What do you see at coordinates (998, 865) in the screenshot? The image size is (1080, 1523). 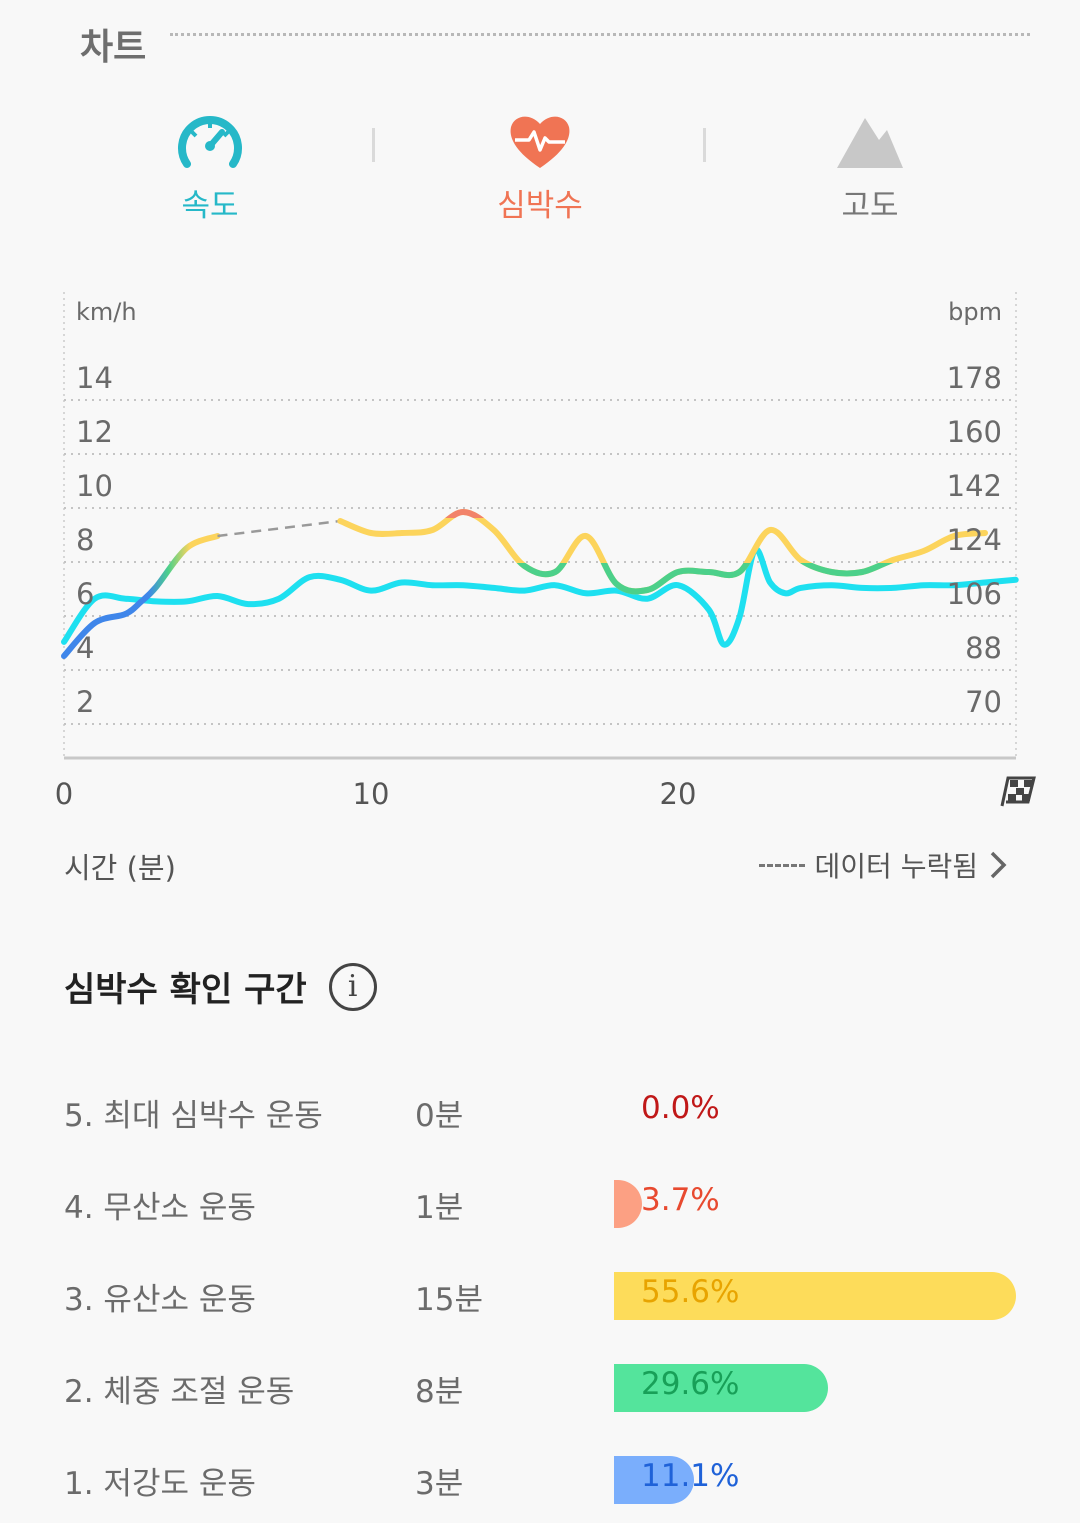 I see `chevron-right-icon` at bounding box center [998, 865].